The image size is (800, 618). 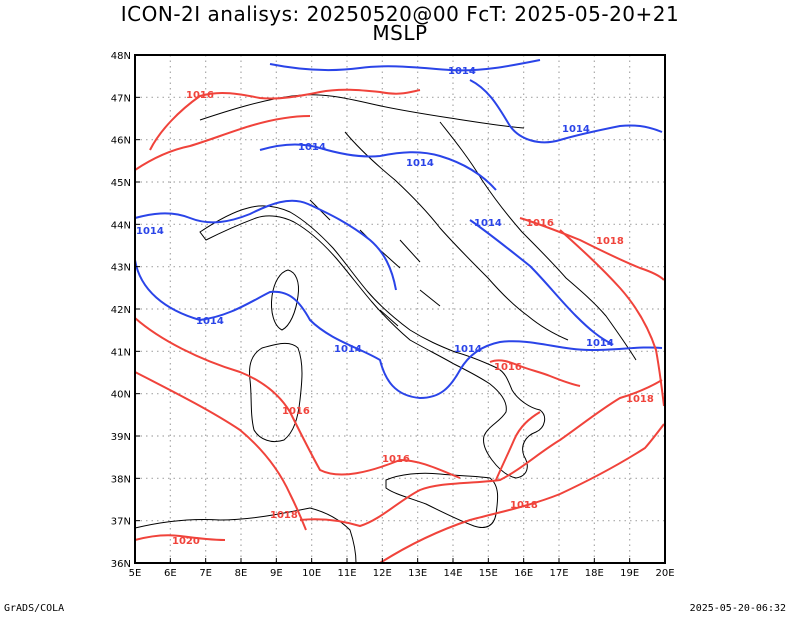 What do you see at coordinates (245, 535) in the screenshot?
I see `tunisia-coast` at bounding box center [245, 535].